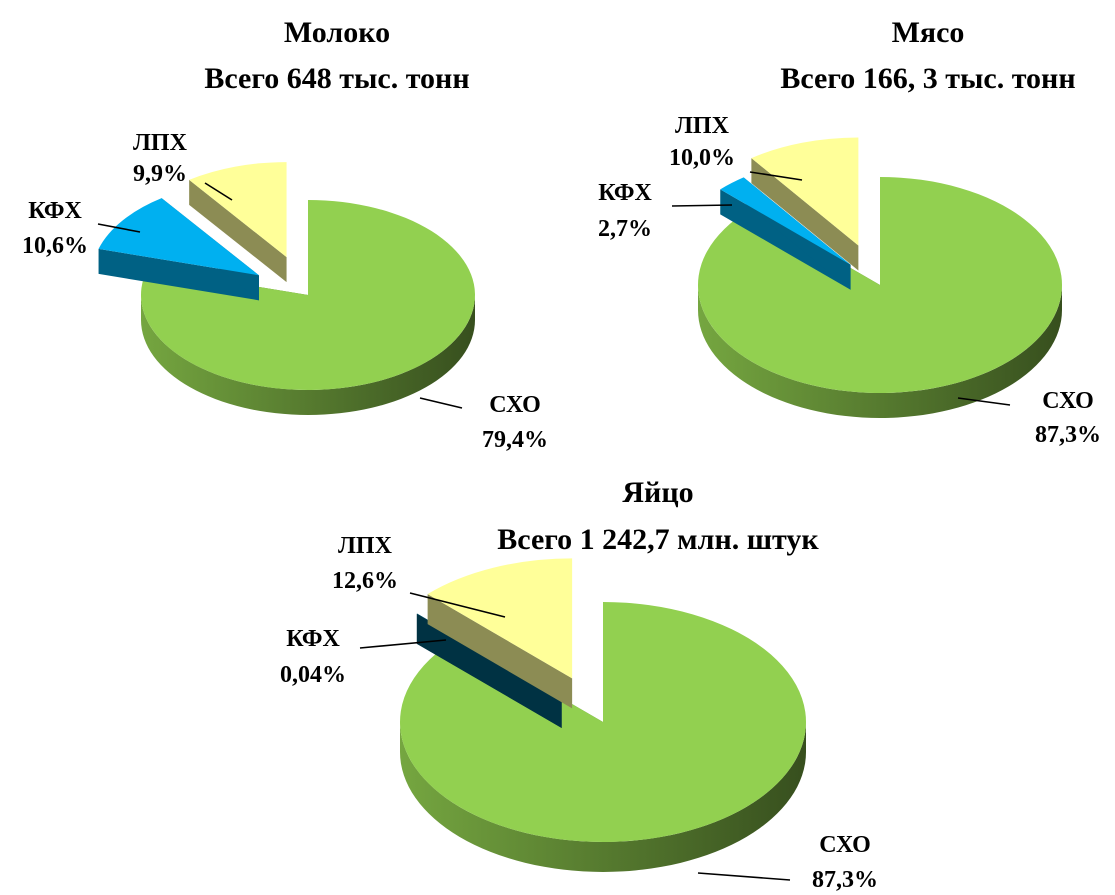  I want to click on leader-line-milk-kfx, so click(119, 228).